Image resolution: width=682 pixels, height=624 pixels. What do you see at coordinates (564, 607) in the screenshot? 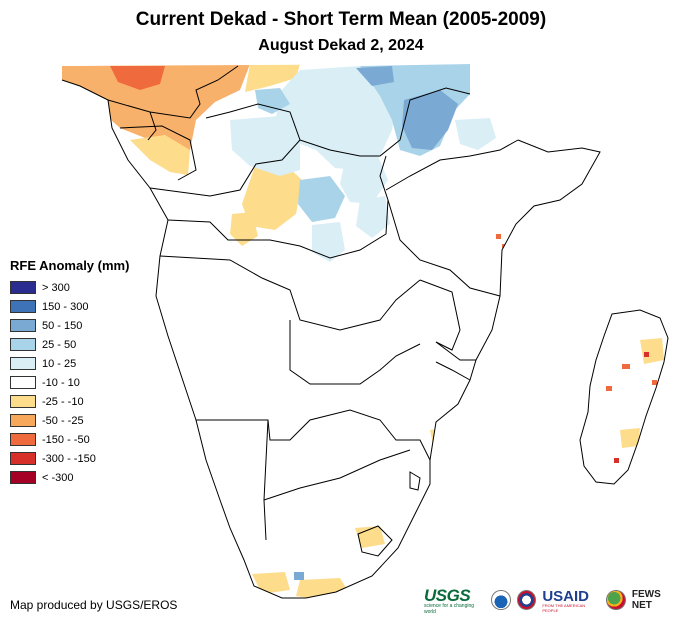
I see `usaid-tagline: FROM THE AMERICAN PEOPLE` at bounding box center [564, 607].